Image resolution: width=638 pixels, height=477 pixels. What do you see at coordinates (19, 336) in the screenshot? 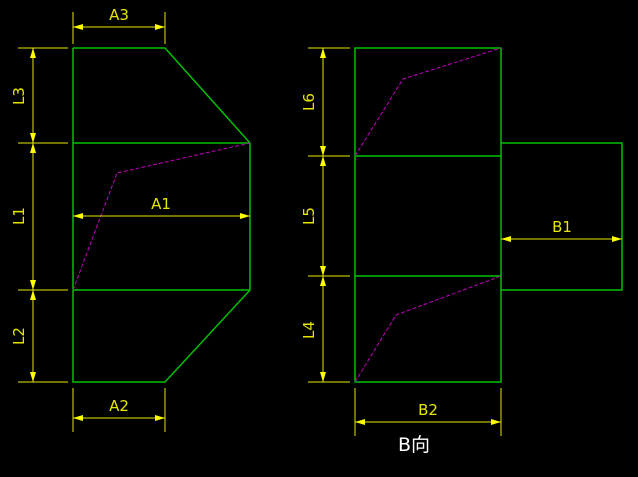
I see `label-L2: L2` at bounding box center [19, 336].